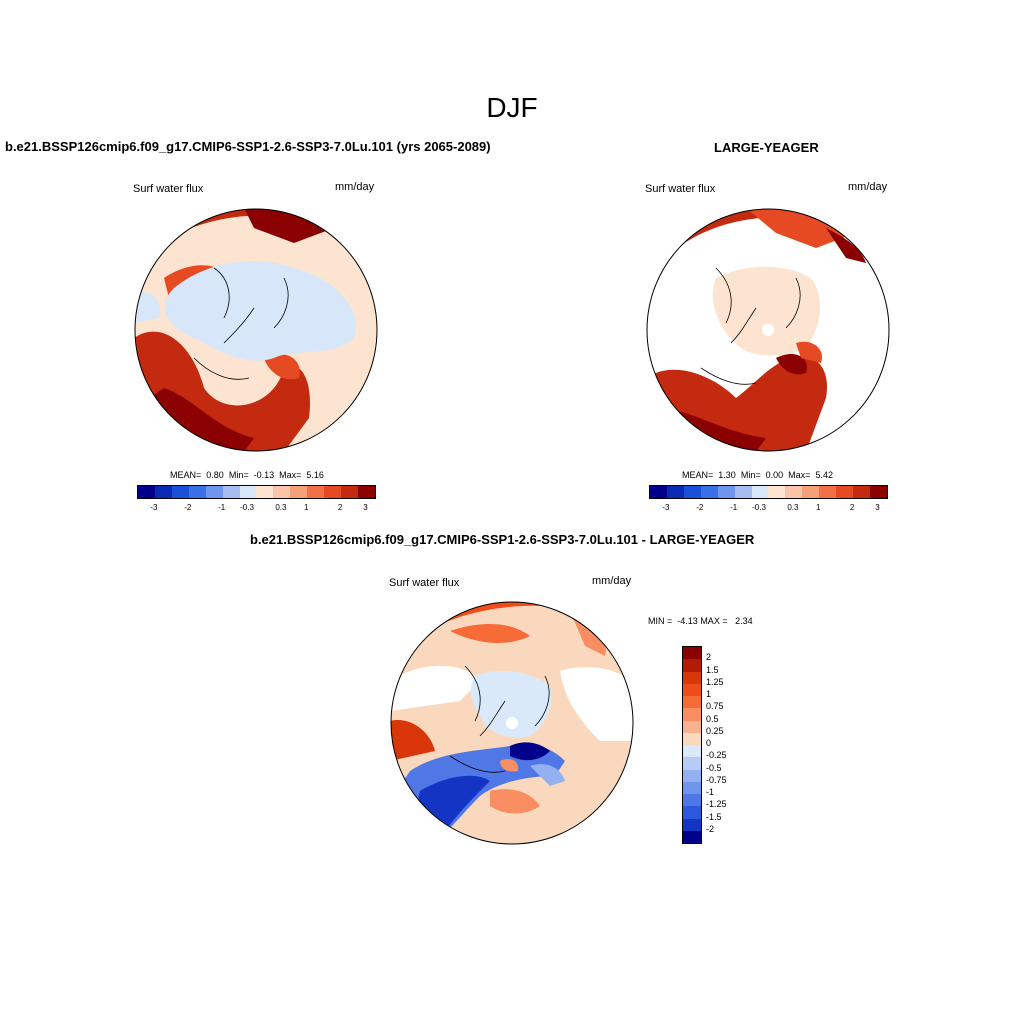  Describe the element at coordinates (424, 583) in the screenshot. I see `diff-variable-label: Surf water flux` at that location.